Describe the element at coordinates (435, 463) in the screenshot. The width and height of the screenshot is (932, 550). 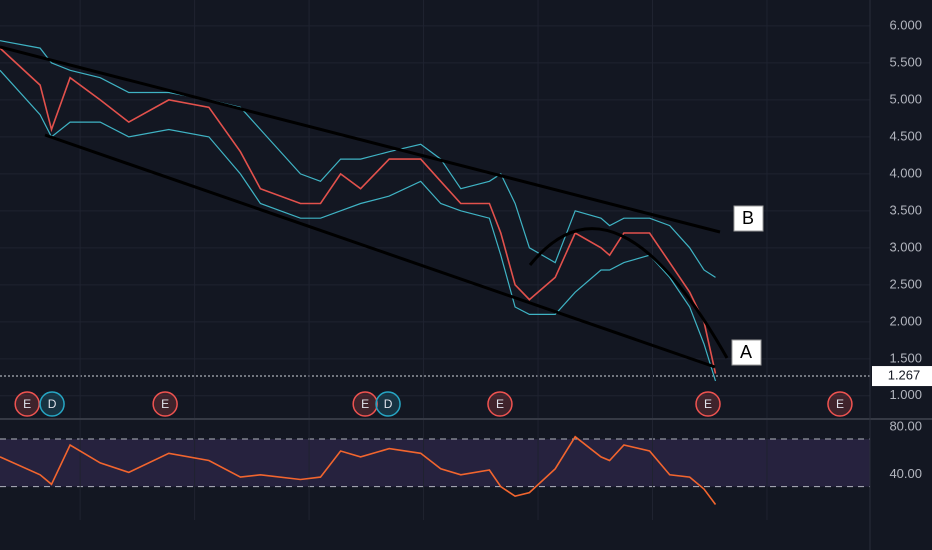
I see `level-band` at that location.